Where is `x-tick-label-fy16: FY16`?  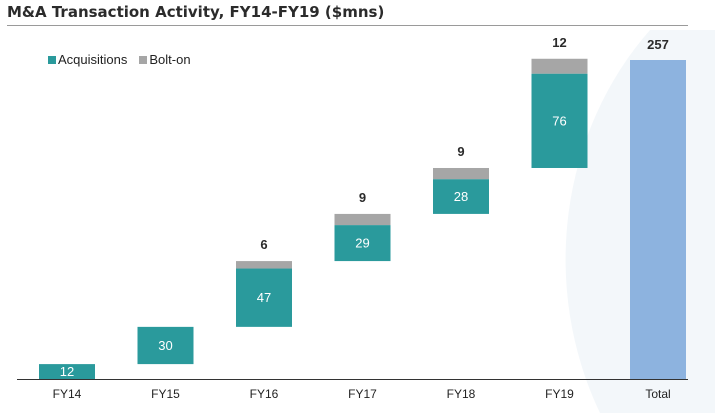 x-tick-label-fy16: FY16 is located at coordinates (264, 394).